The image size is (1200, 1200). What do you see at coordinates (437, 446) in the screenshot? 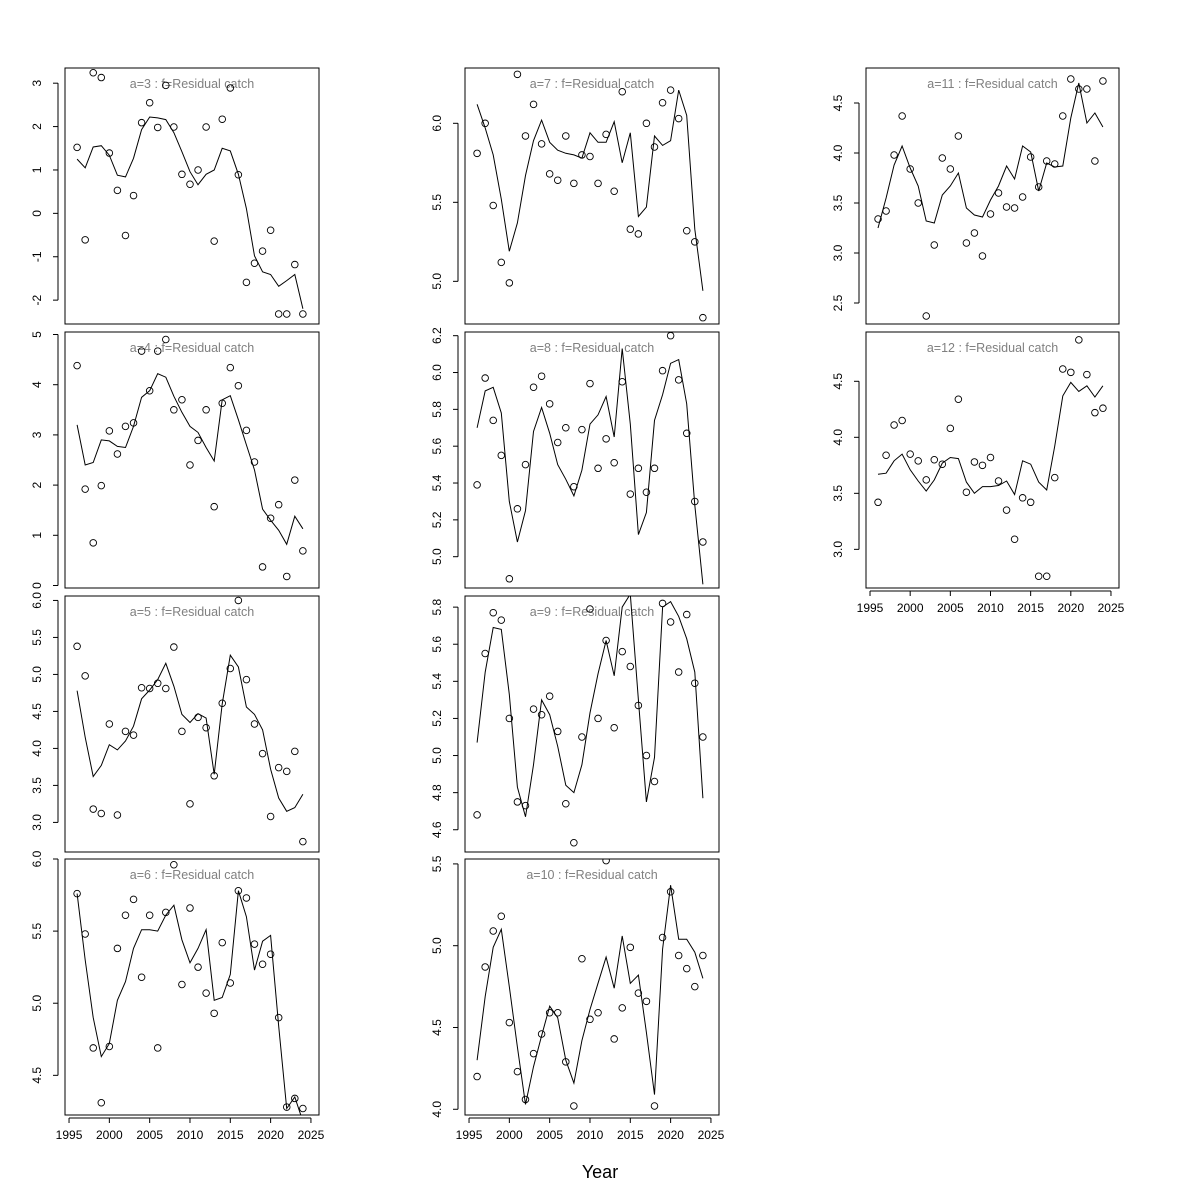
I see `y-tick-label: 5.6` at bounding box center [437, 446].